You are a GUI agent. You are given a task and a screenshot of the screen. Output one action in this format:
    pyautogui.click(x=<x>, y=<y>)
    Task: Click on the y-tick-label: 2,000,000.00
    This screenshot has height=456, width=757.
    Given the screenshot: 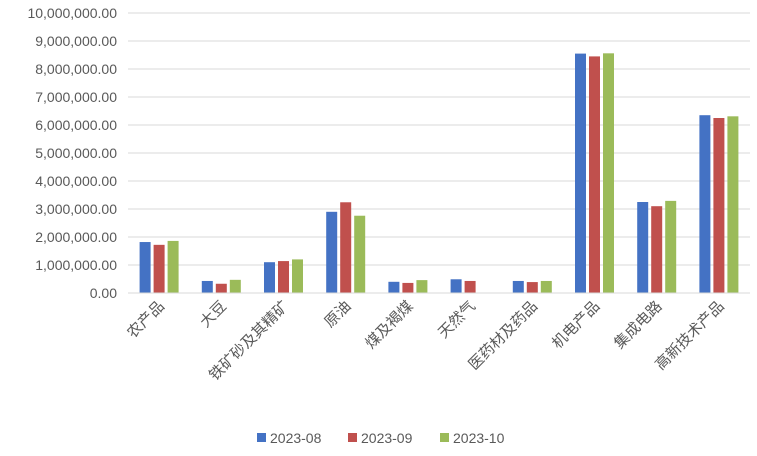 What is the action you would take?
    pyautogui.click(x=76, y=237)
    